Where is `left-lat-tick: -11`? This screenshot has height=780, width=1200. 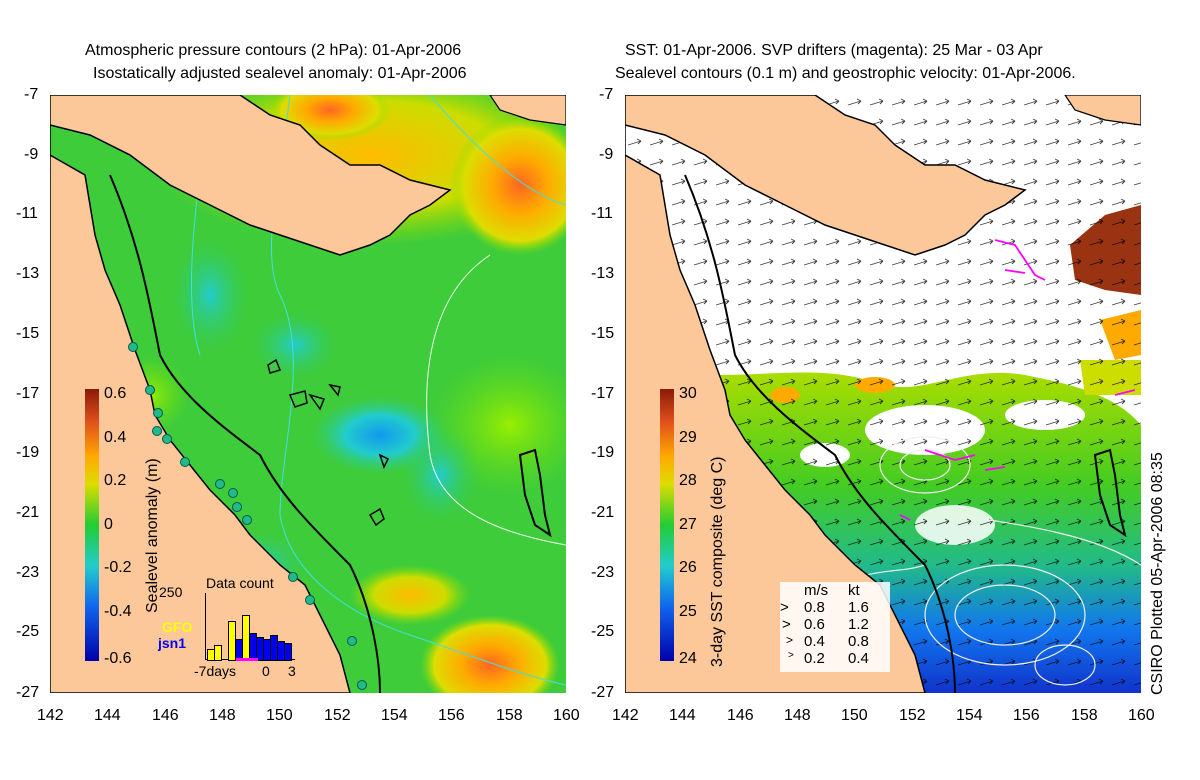 left-lat-tick: -11 is located at coordinates (27, 213).